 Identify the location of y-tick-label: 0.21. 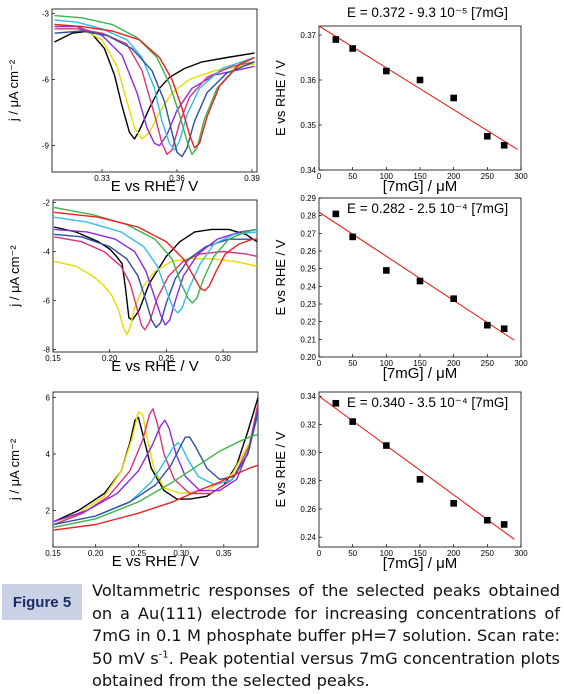
(308, 339).